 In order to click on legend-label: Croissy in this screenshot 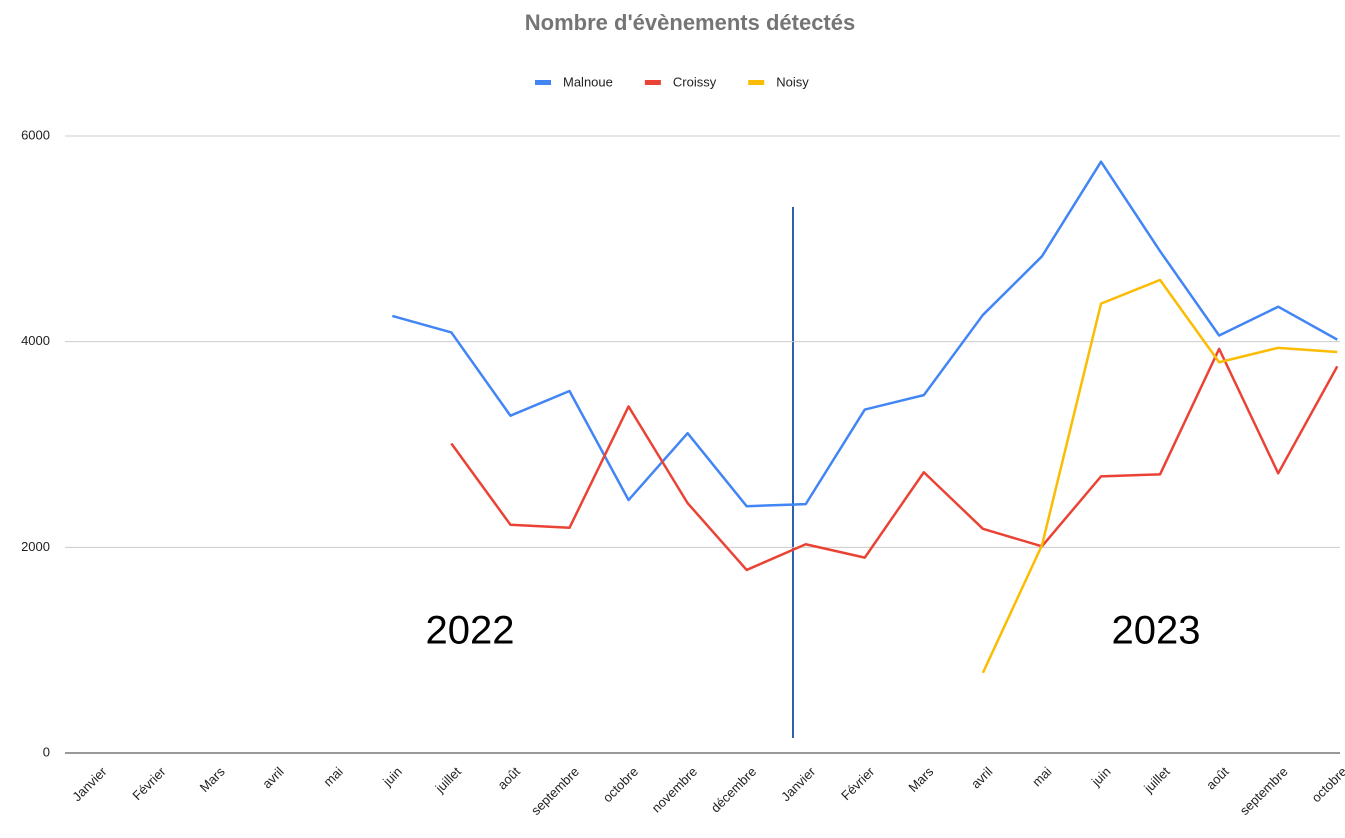, I will do `click(695, 81)`.